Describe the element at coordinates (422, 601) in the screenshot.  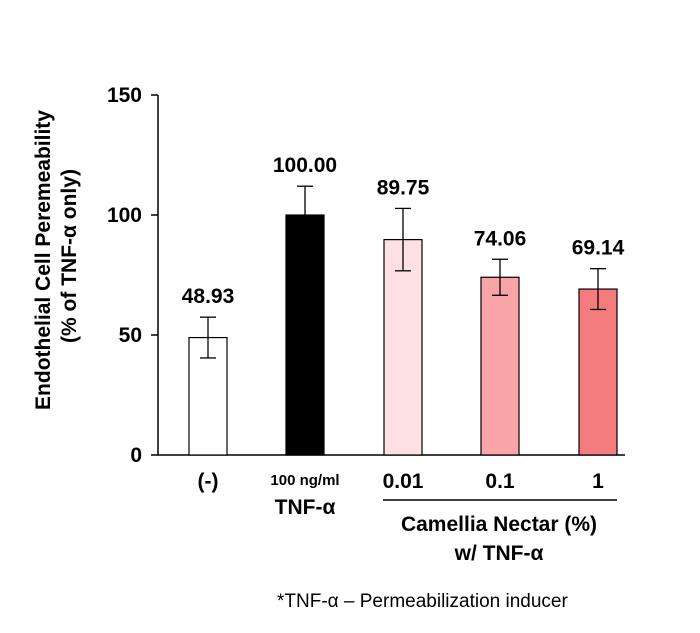
I see `footnote: *TNF-α – Permeabilization inducer` at that location.